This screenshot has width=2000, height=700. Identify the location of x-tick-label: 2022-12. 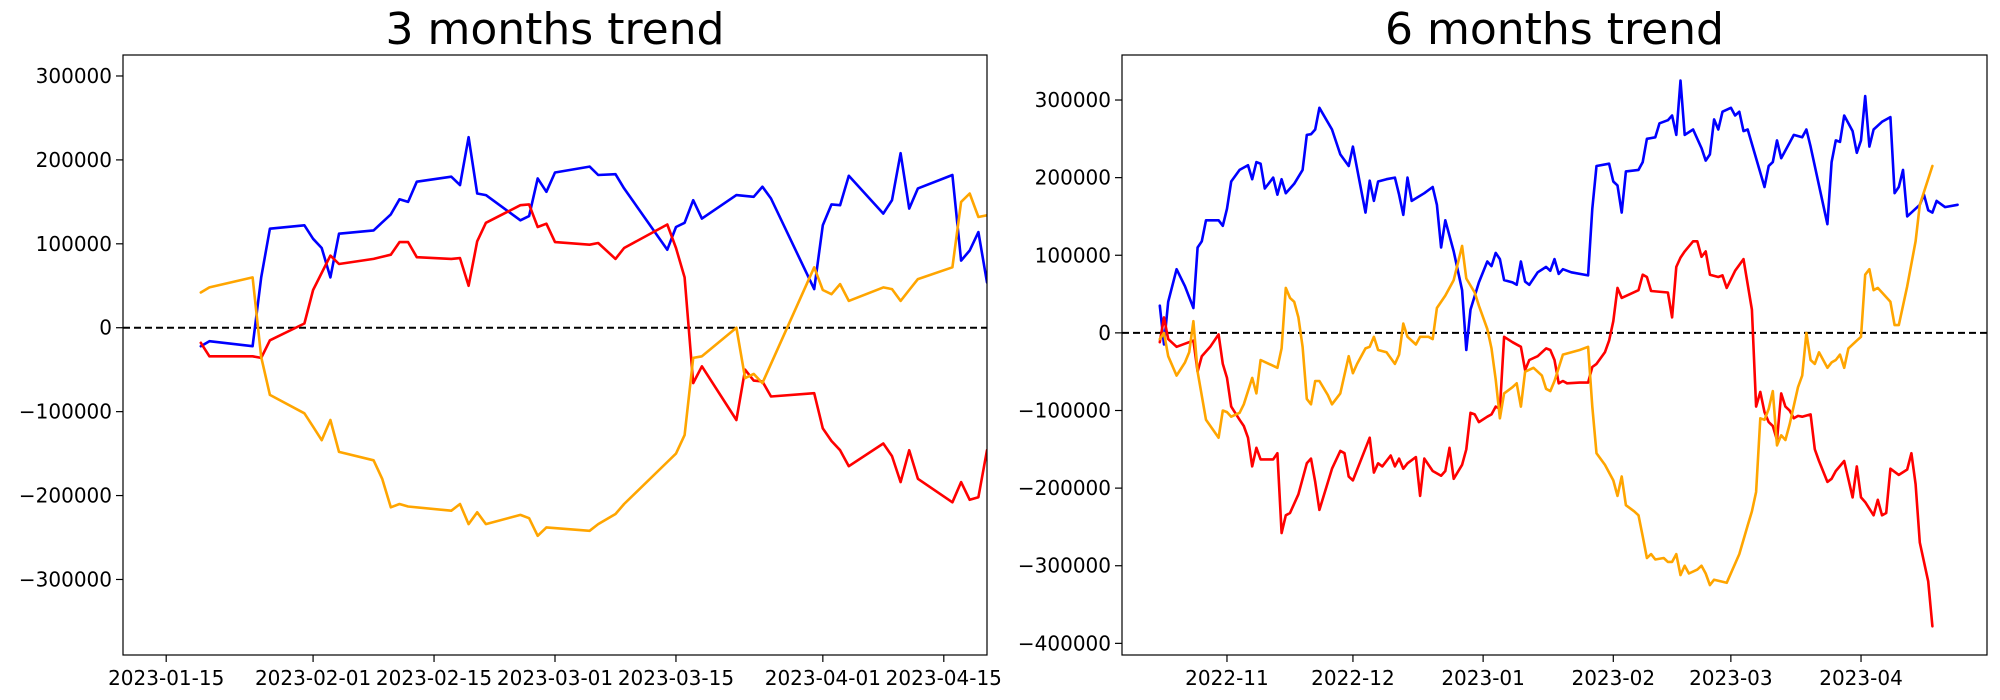
(1353, 678).